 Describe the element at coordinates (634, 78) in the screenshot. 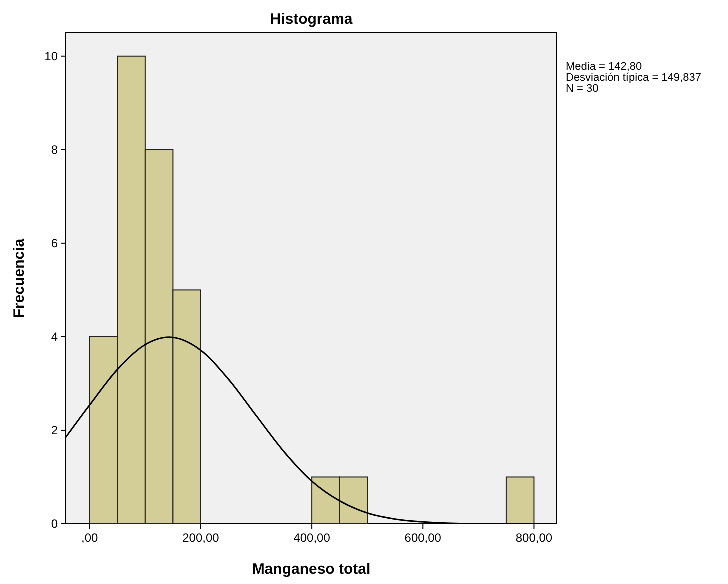

I see `text: Desviación típica = 149,837` at that location.